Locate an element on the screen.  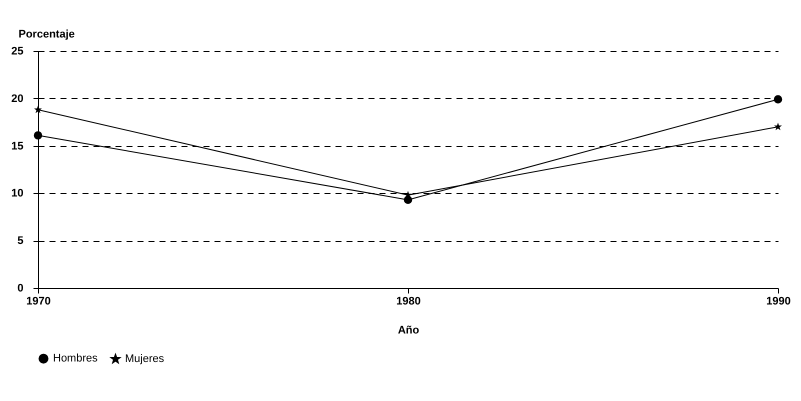
y-tick-label: 20 is located at coordinates (17, 98).